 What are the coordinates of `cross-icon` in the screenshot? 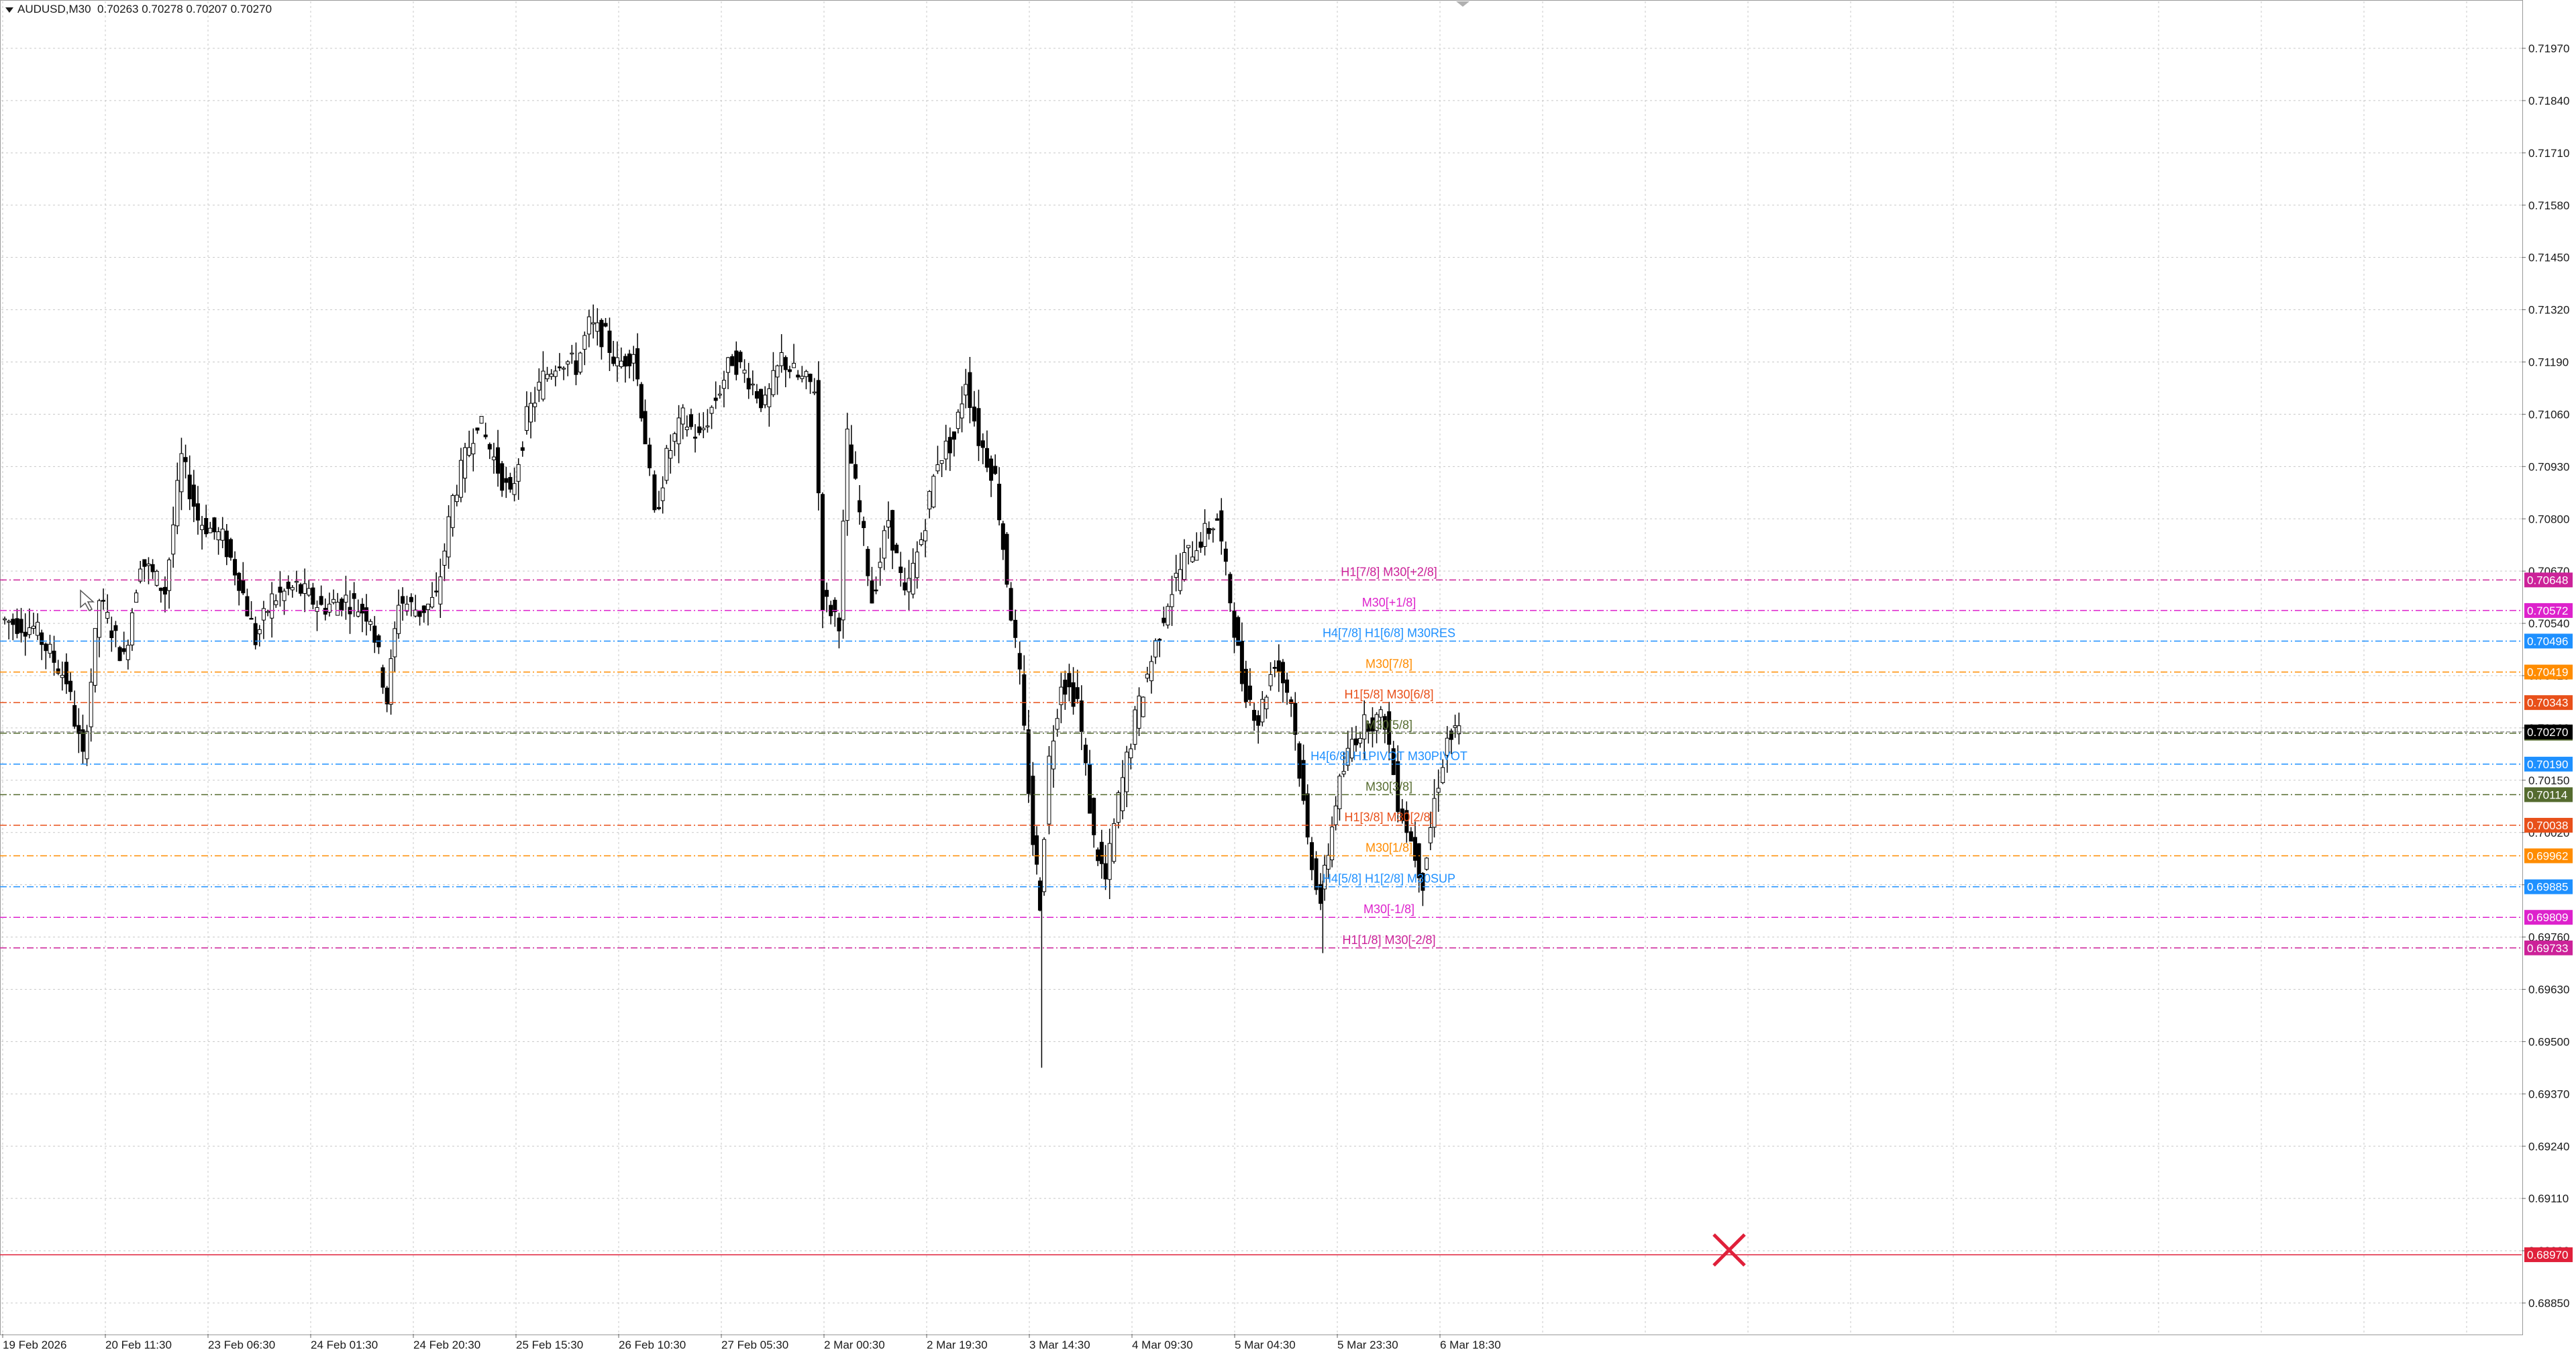 It's located at (1729, 1250).